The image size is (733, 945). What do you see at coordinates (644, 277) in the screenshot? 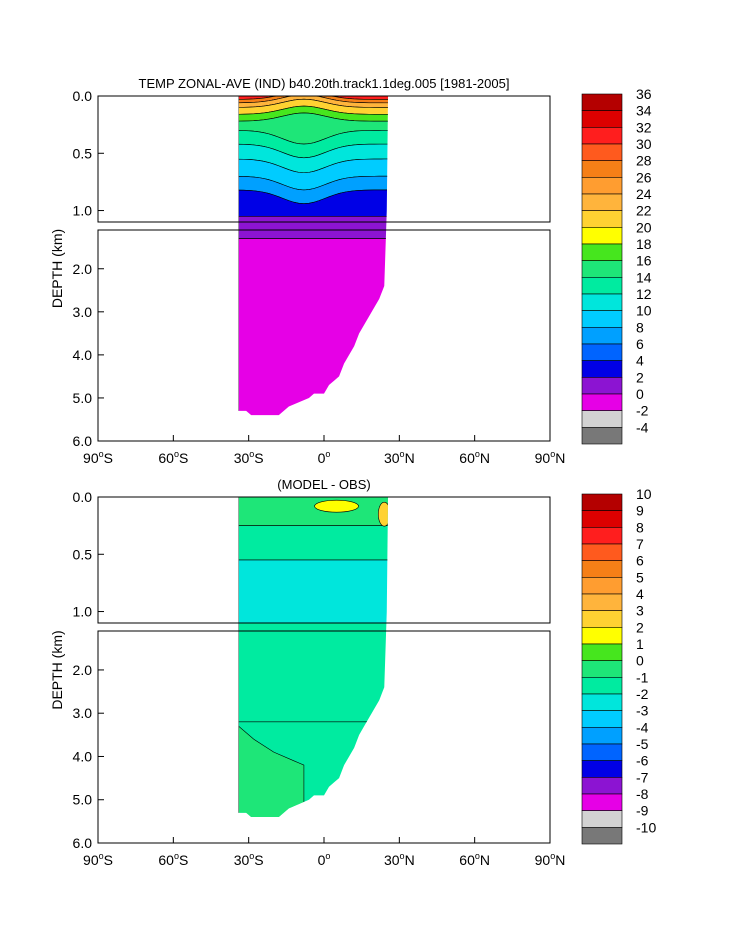
I see `colorbar-label: 14` at bounding box center [644, 277].